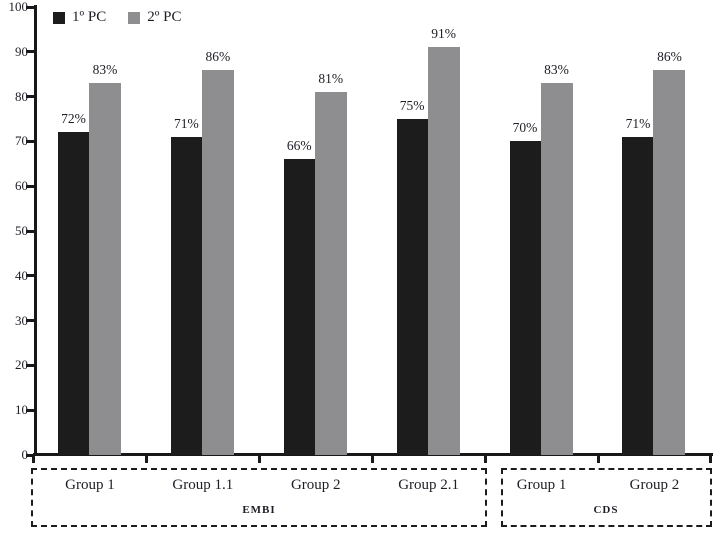 The image size is (717, 536). I want to click on bar-value-label: 81%, so click(331, 79).